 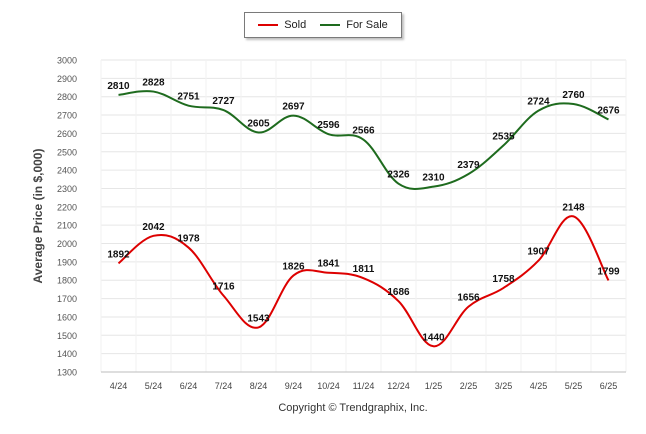 What do you see at coordinates (398, 175) in the screenshot?
I see `data-label-for-sale-12-24: 2326` at bounding box center [398, 175].